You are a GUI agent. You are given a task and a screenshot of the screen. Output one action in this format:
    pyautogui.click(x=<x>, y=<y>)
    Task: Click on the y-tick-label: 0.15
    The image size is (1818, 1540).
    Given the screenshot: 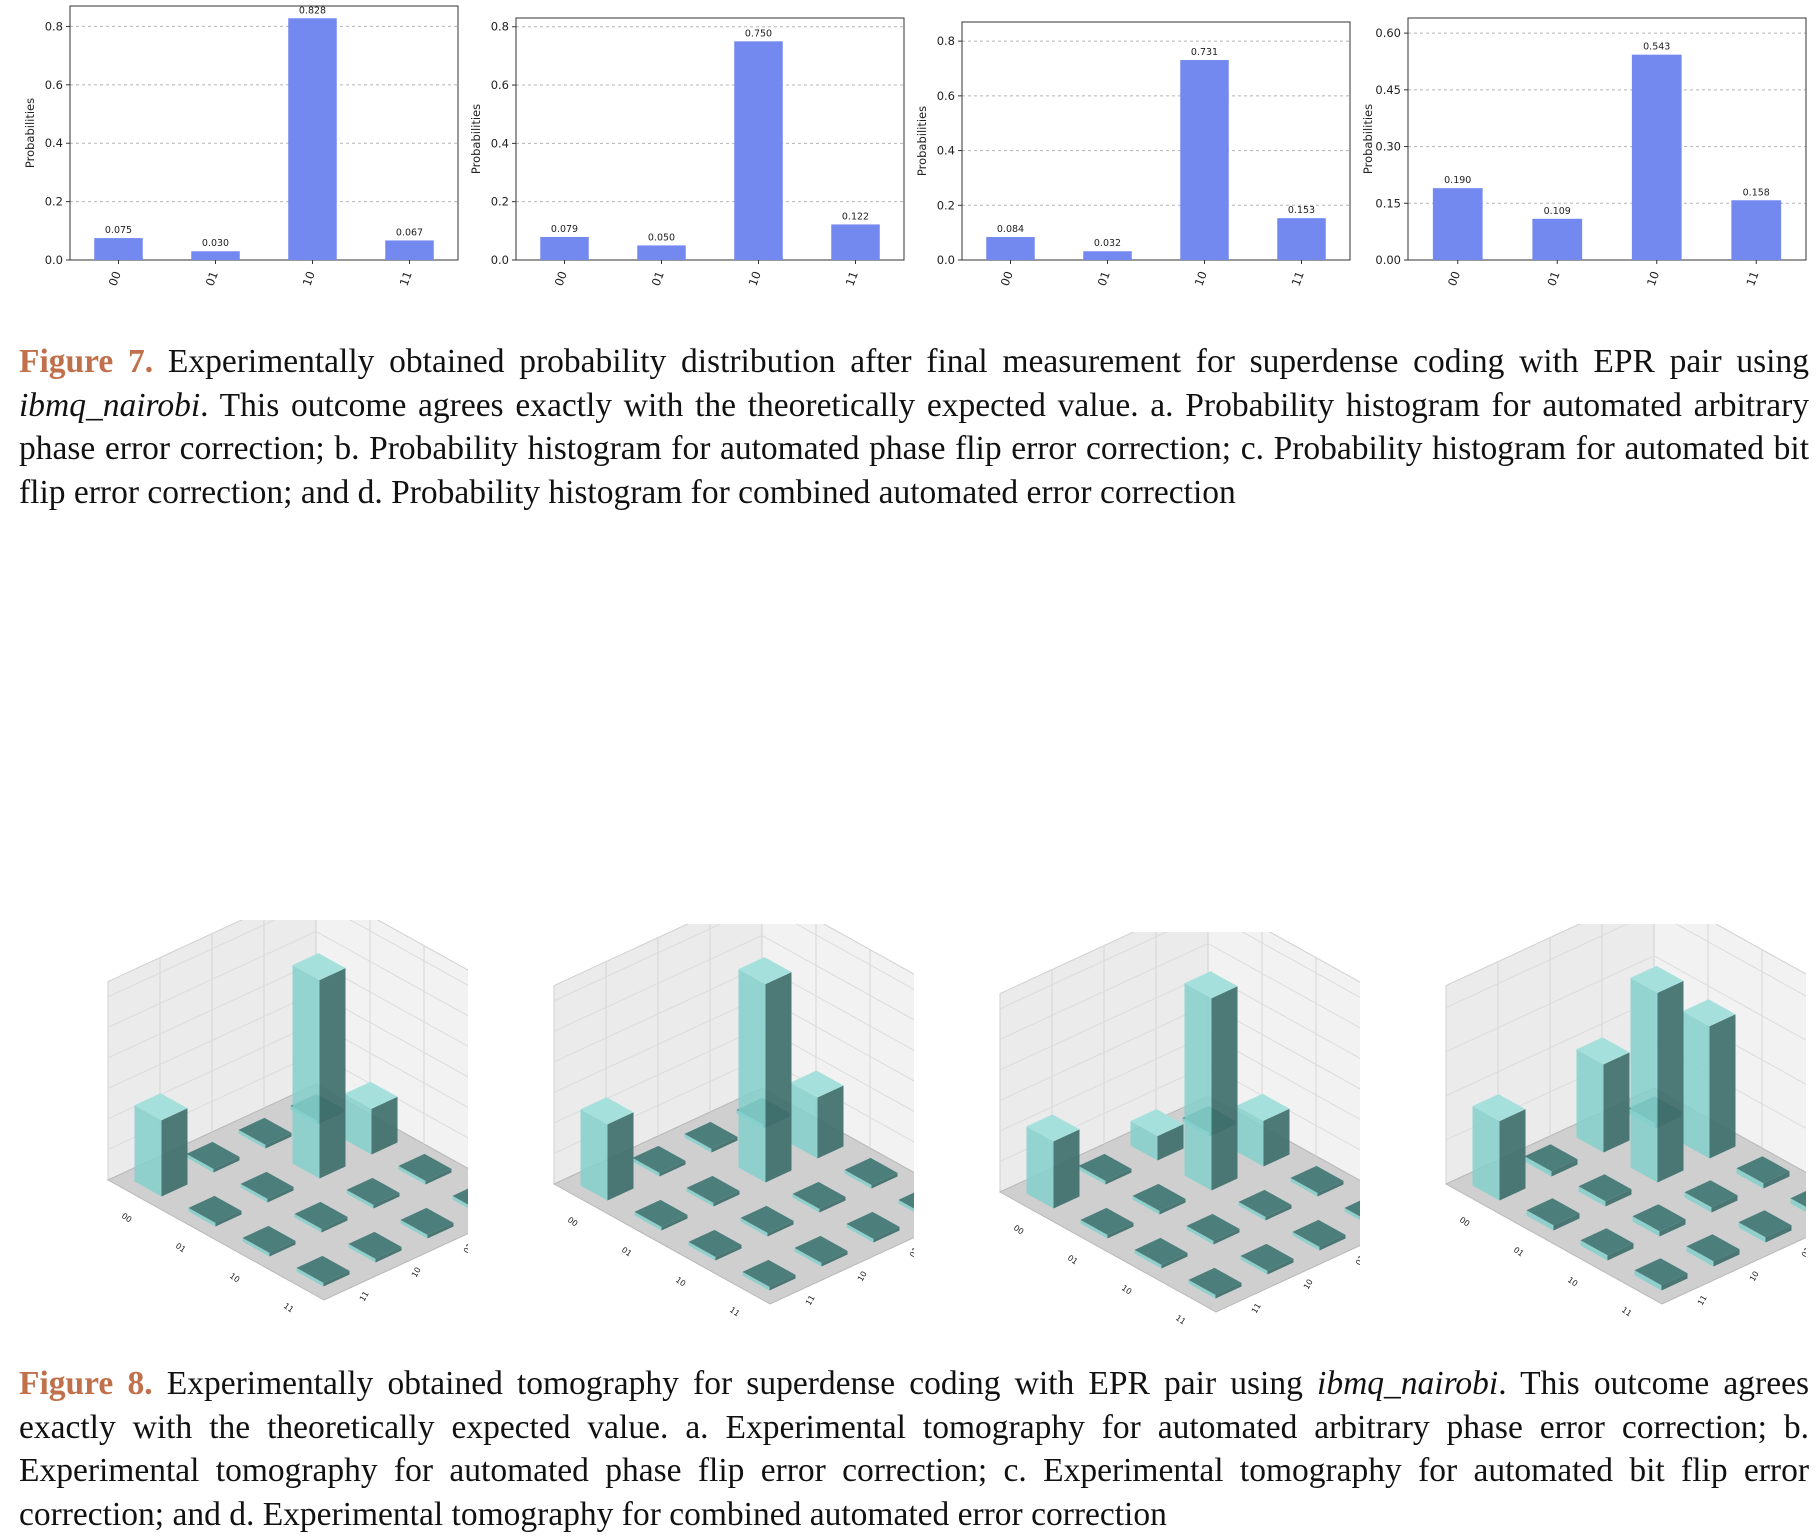 What is the action you would take?
    pyautogui.click(x=1388, y=203)
    